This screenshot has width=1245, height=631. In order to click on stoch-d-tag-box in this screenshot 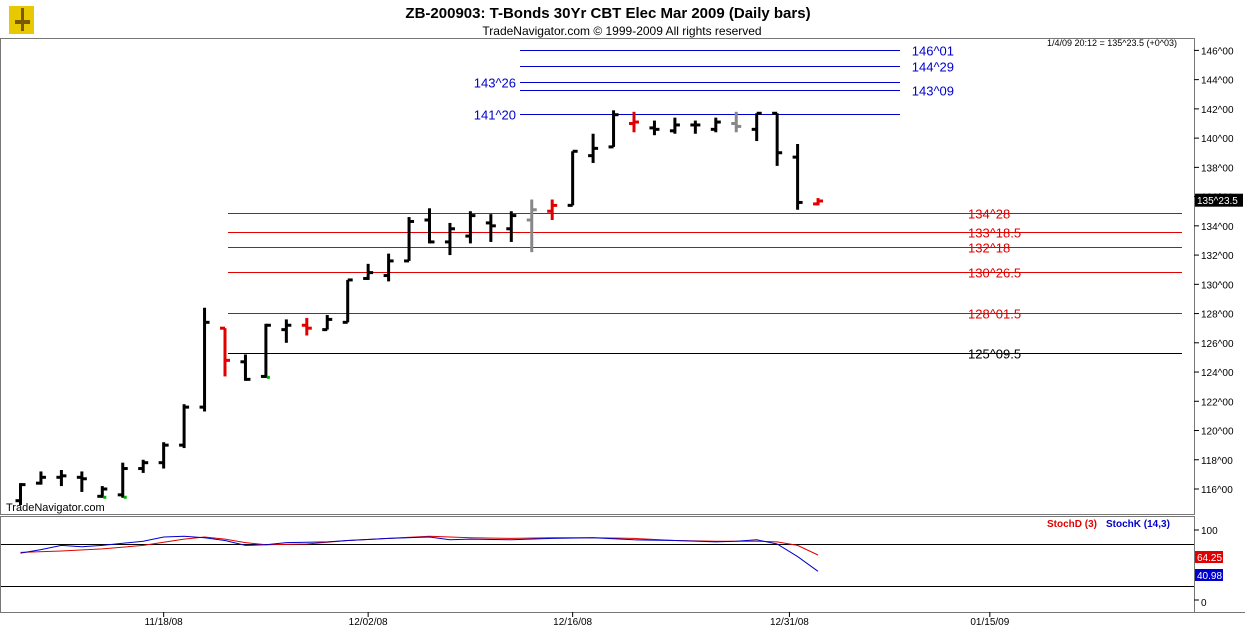, I will do `click(1209, 557)`.